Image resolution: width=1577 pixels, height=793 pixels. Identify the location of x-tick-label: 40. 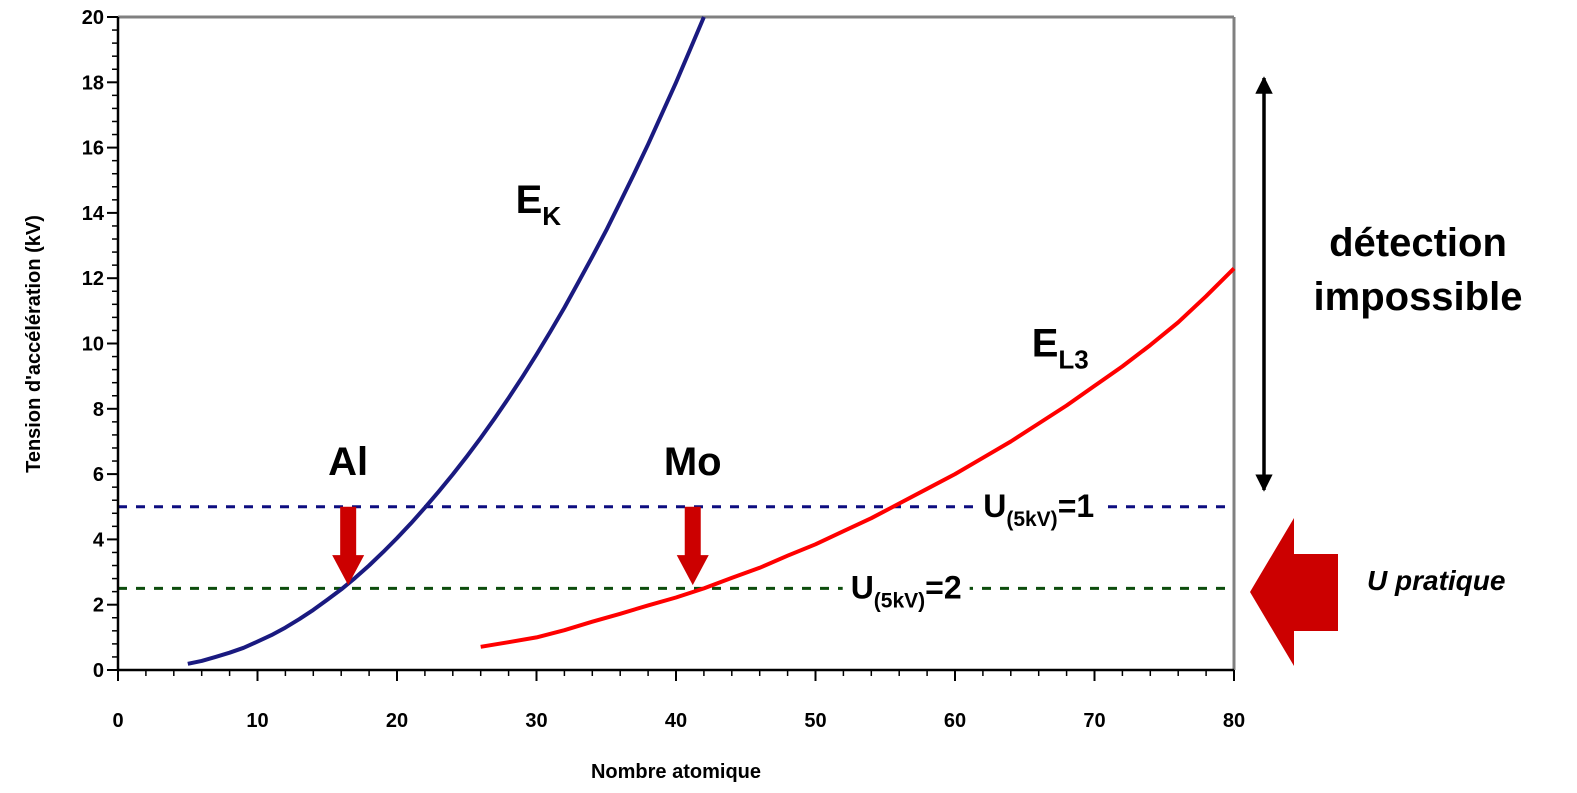
(676, 721).